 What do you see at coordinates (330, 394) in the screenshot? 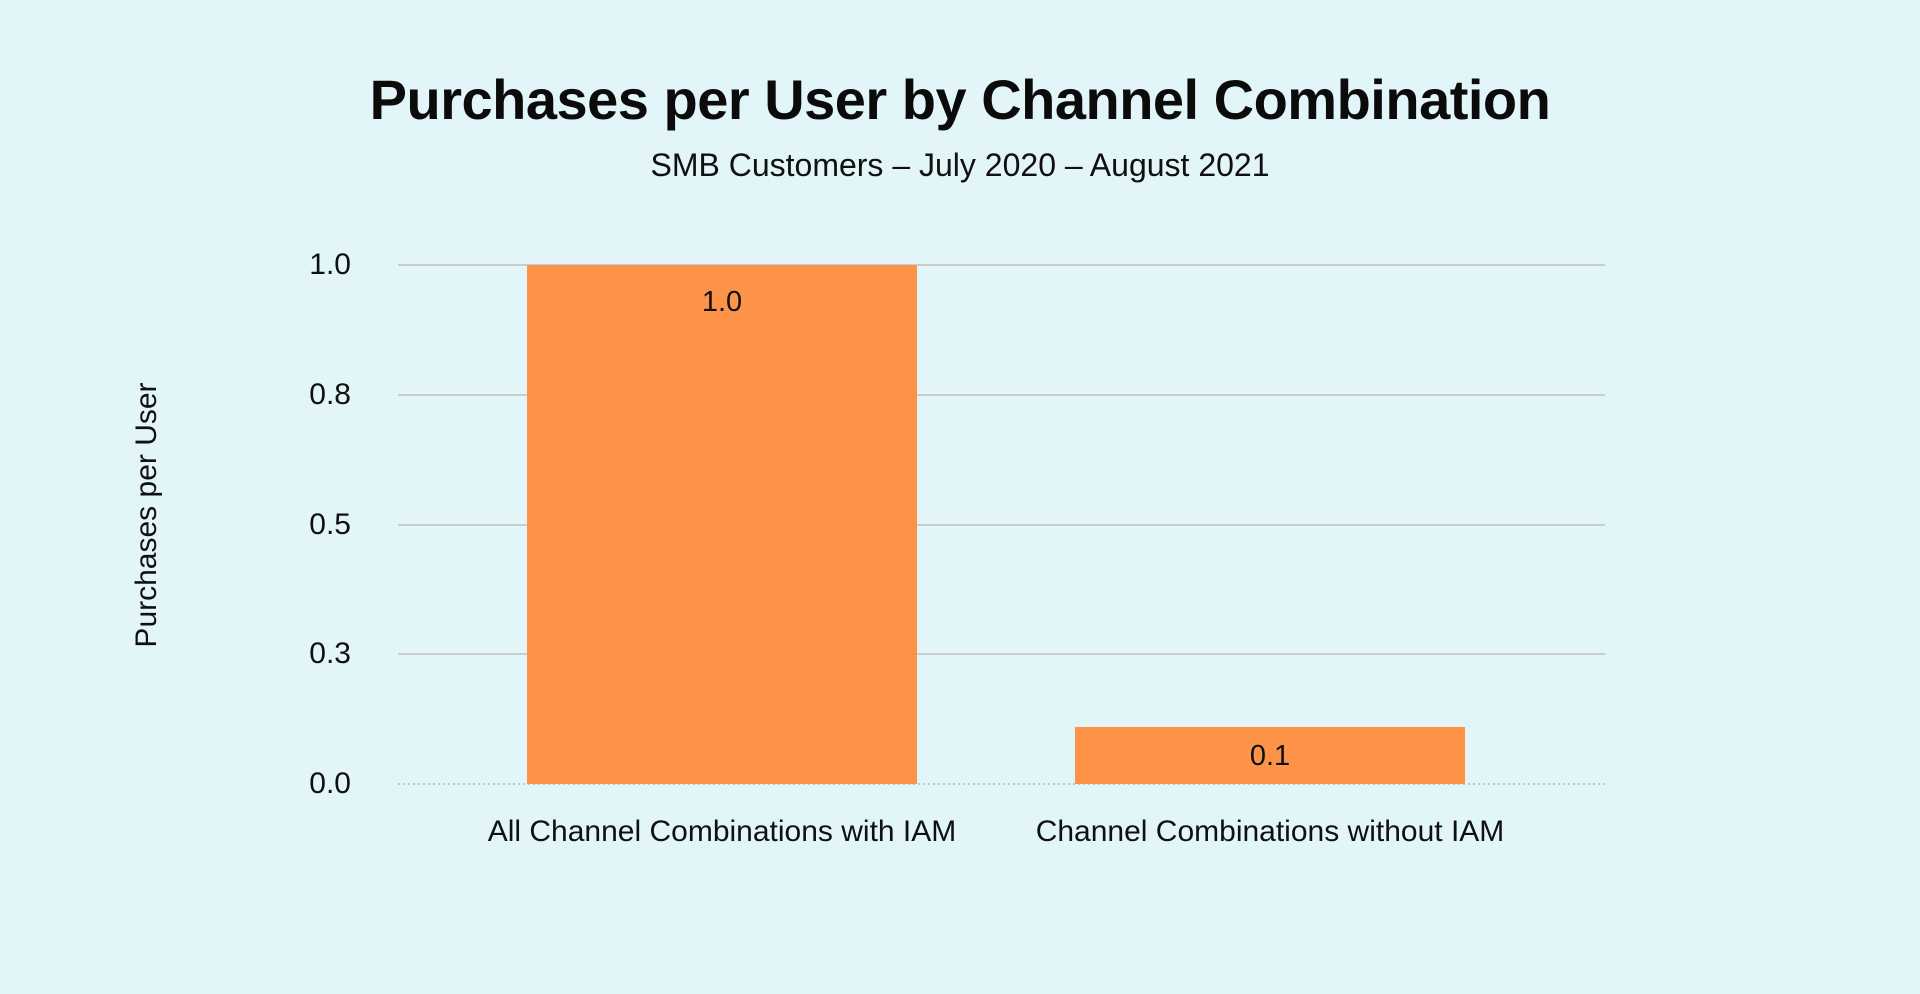
I see `y-tick-label: 0.8` at bounding box center [330, 394].